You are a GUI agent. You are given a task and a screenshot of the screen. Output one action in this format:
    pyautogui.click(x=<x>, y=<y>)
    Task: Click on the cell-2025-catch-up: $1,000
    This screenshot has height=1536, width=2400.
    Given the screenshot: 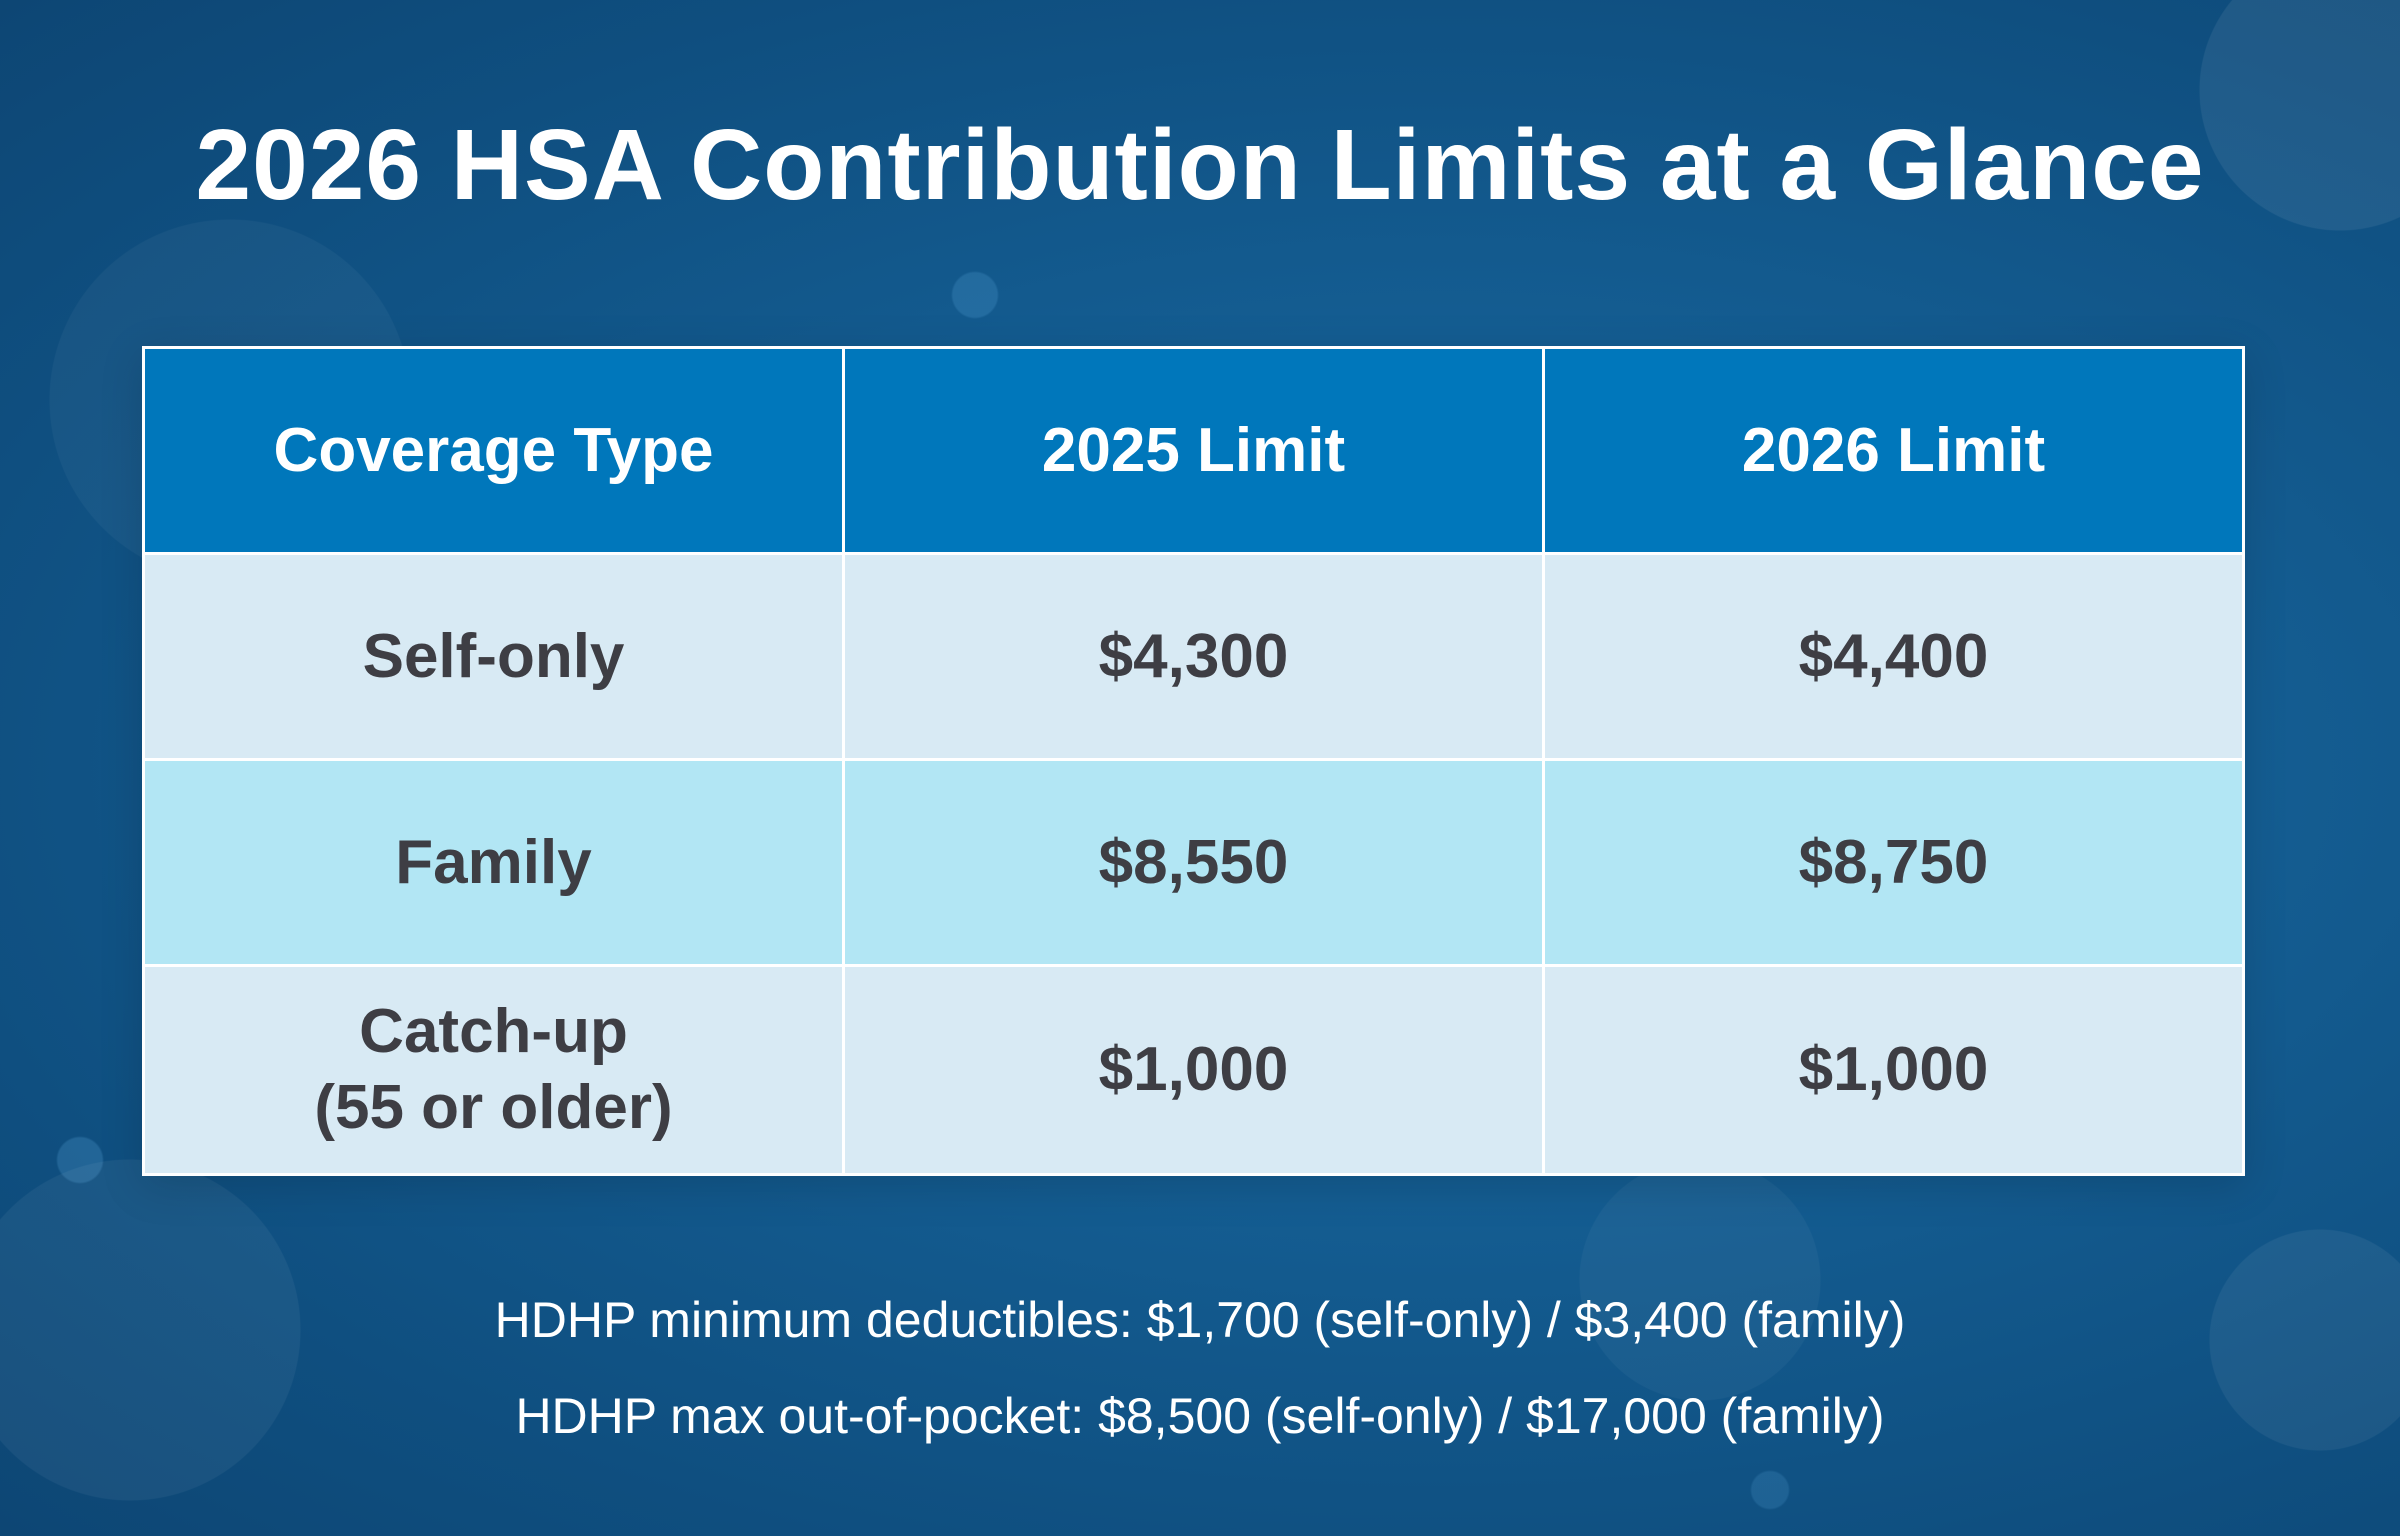 What is the action you would take?
    pyautogui.click(x=1193, y=1070)
    